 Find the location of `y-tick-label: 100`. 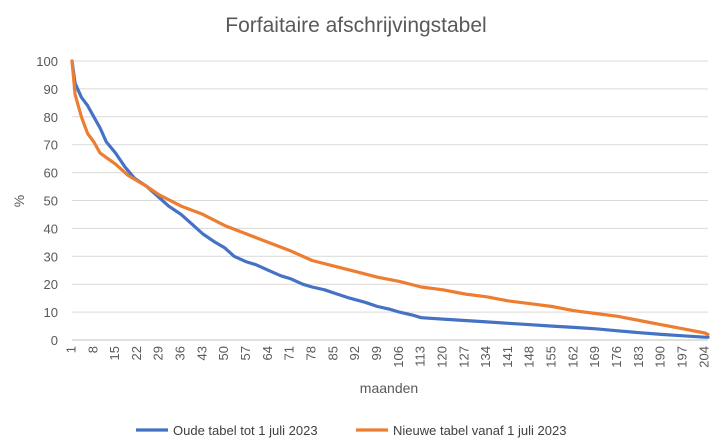

y-tick-label: 100 is located at coordinates (47, 61).